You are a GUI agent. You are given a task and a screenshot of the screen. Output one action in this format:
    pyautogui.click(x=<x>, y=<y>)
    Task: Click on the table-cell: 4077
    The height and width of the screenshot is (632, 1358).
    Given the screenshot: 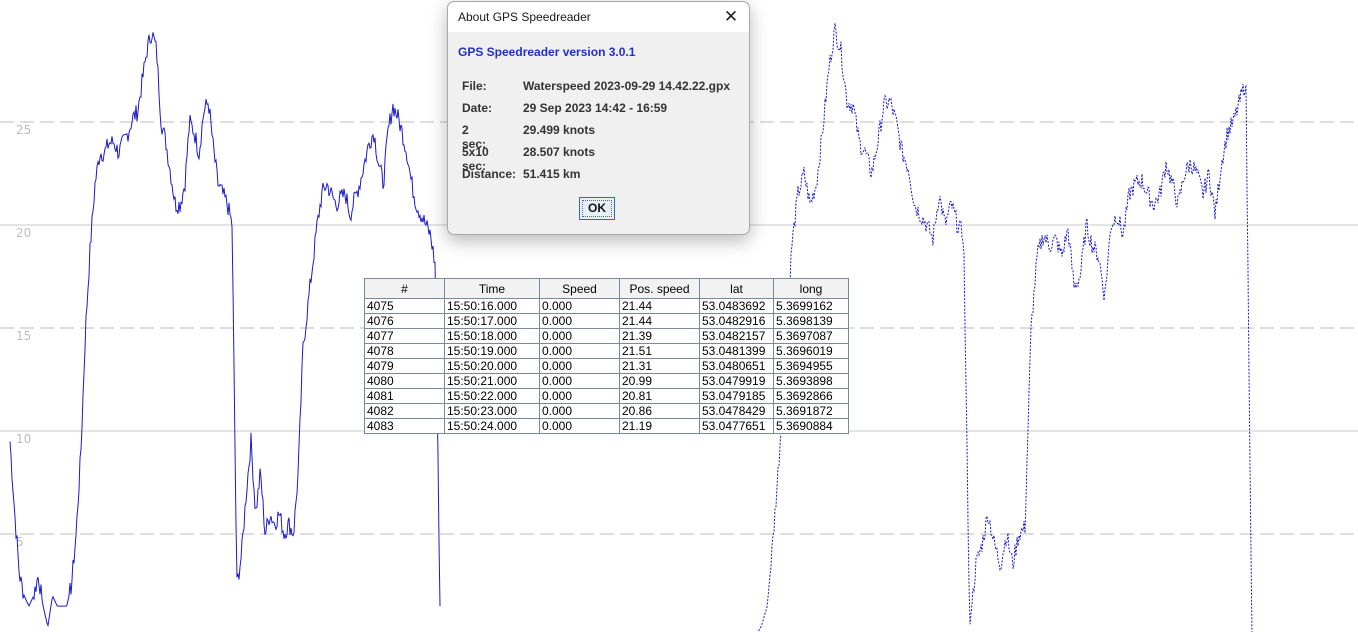 What is the action you would take?
    pyautogui.click(x=404, y=336)
    